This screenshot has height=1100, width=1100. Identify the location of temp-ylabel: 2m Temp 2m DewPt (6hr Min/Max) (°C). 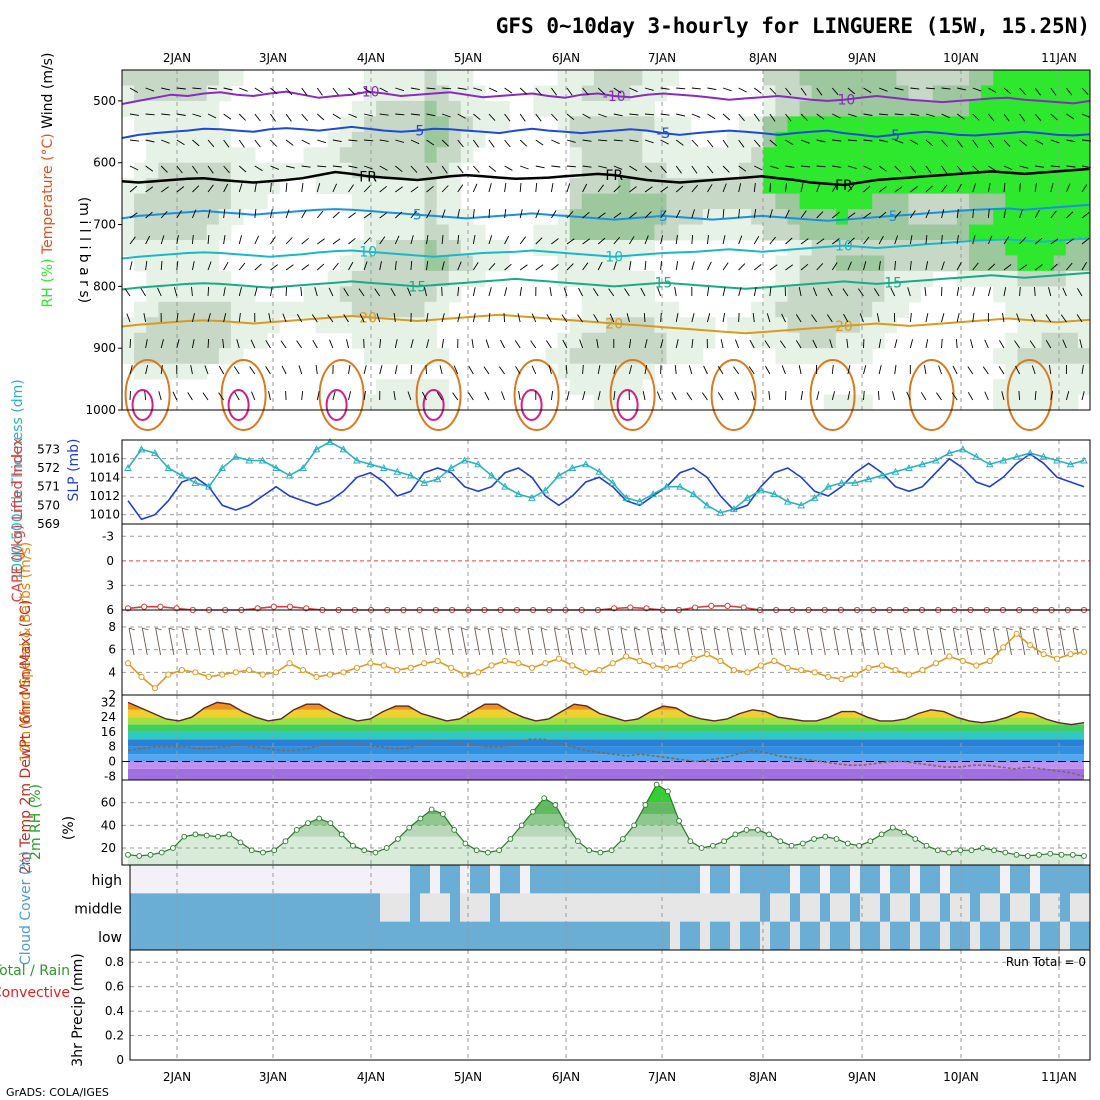
(26, 737).